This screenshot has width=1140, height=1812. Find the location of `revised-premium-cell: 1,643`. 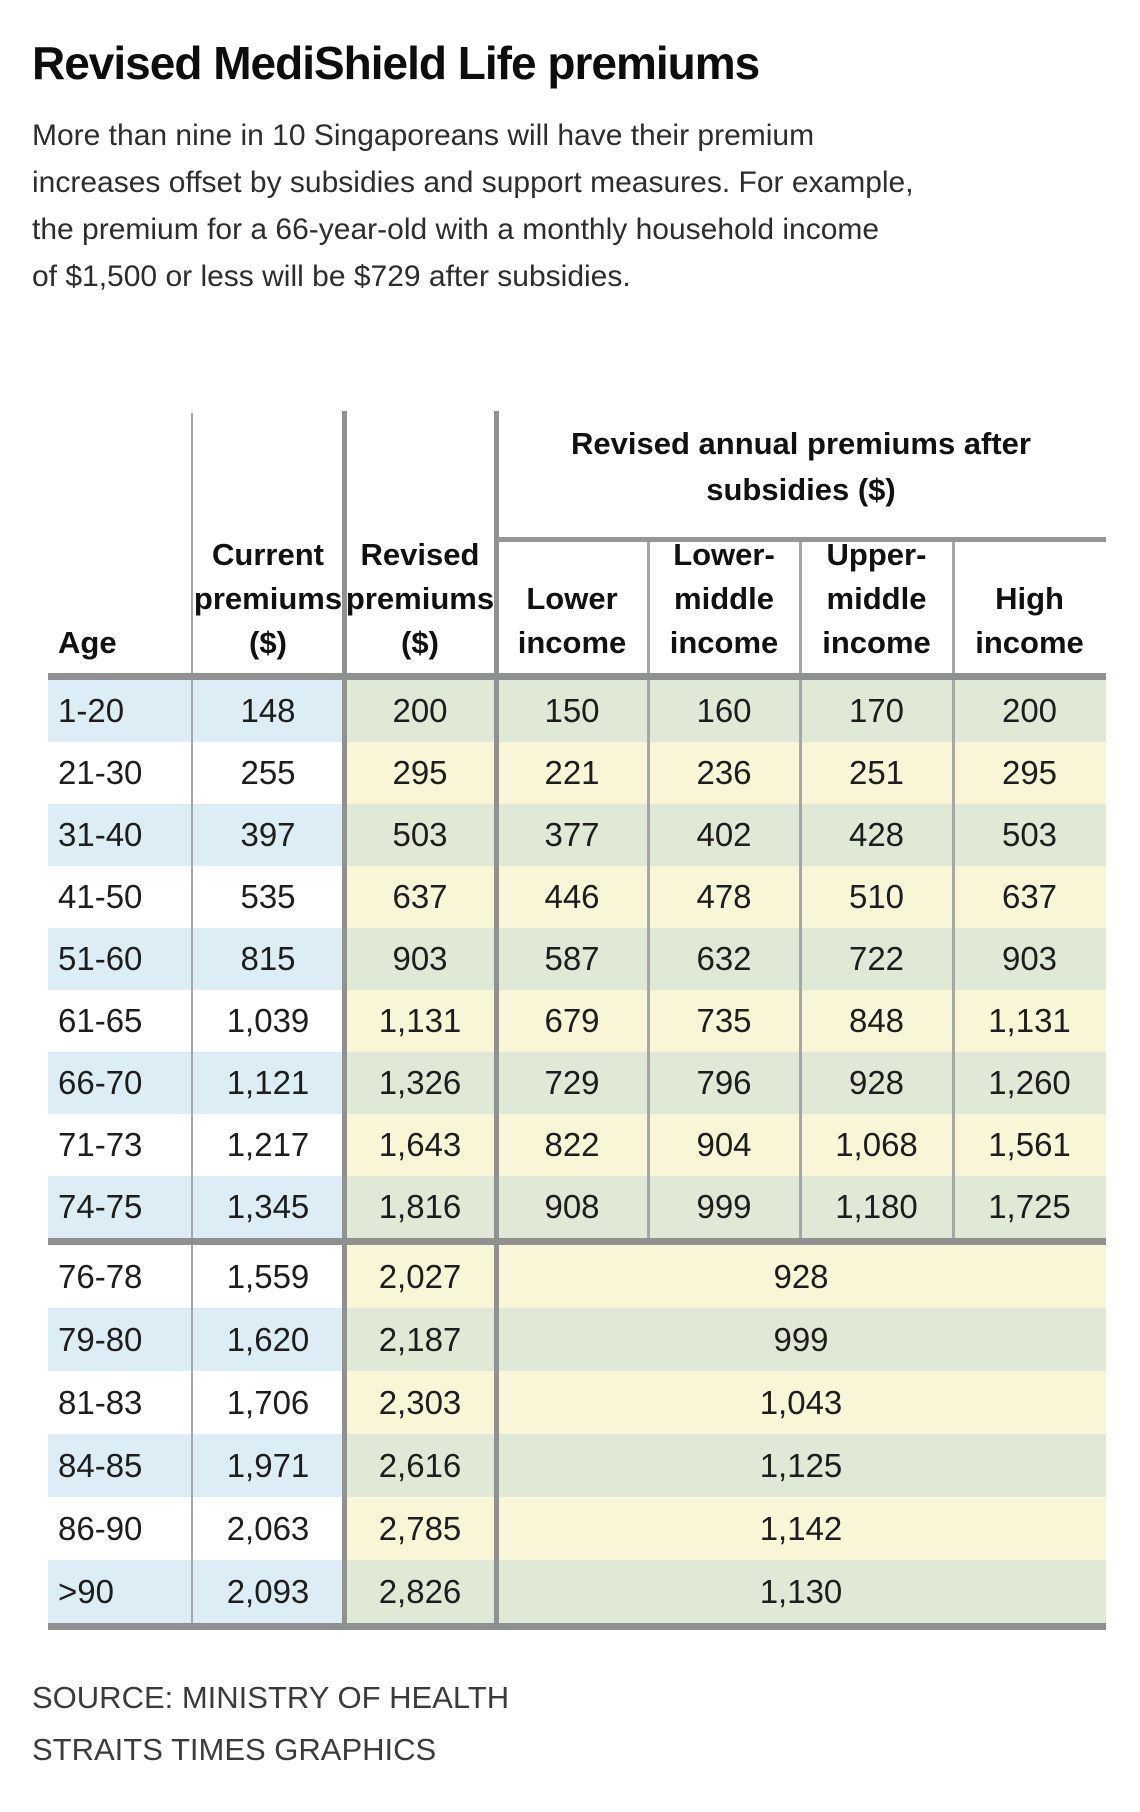

revised-premium-cell: 1,643 is located at coordinates (420, 1145).